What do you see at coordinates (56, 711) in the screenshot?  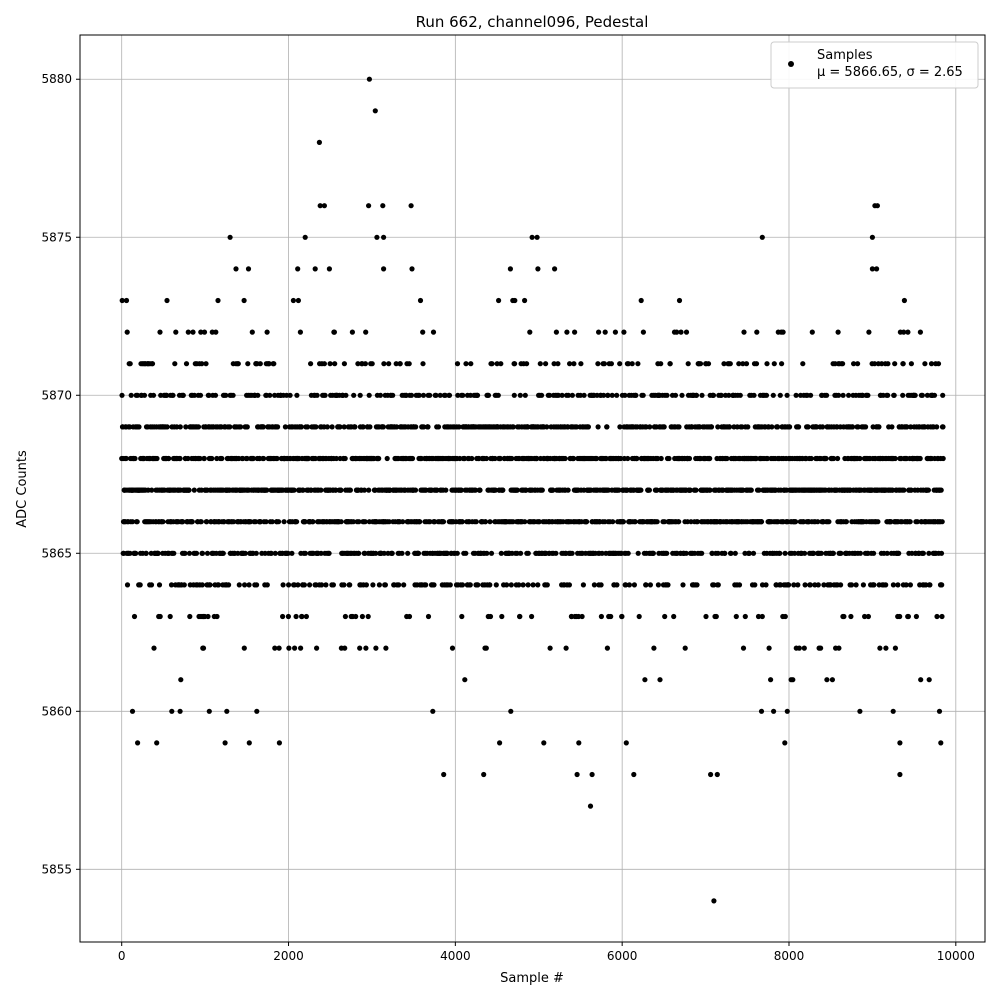 I see `y-tick-label: 5860` at bounding box center [56, 711].